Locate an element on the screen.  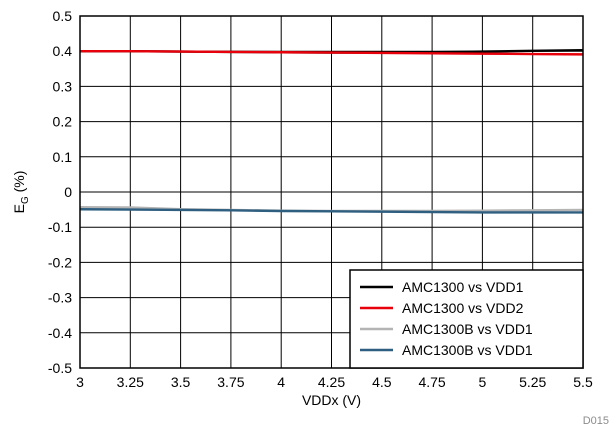
y-tick-labels: 0.5 0.4 0.3 0.2 0.1 0 -0.1 -0.2 -0.3 -0.4 -0.5 is located at coordinates (60, 192).